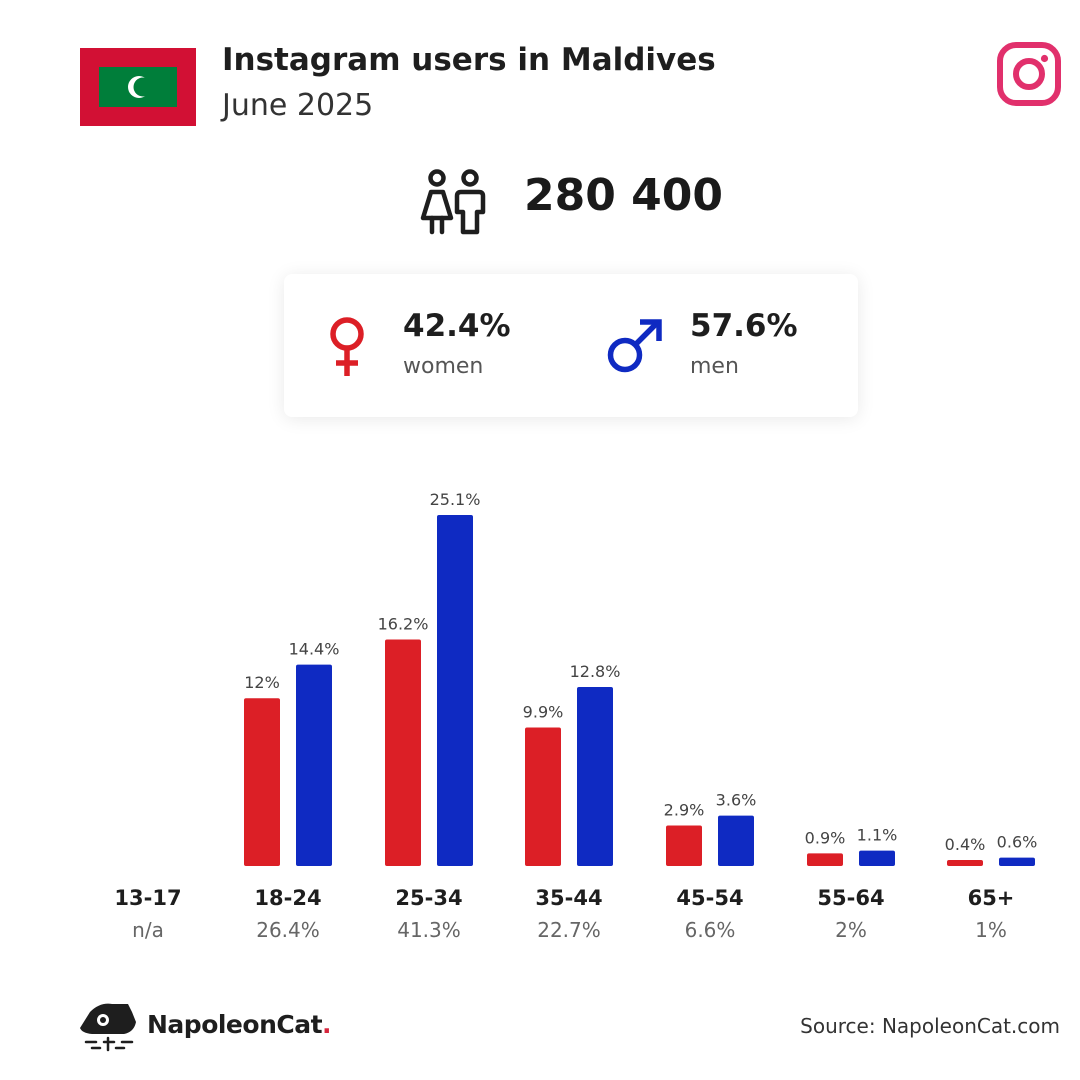 Image resolution: width=1080 pixels, height=1080 pixels. I want to click on age-group-total: 41.3%, so click(429, 930).